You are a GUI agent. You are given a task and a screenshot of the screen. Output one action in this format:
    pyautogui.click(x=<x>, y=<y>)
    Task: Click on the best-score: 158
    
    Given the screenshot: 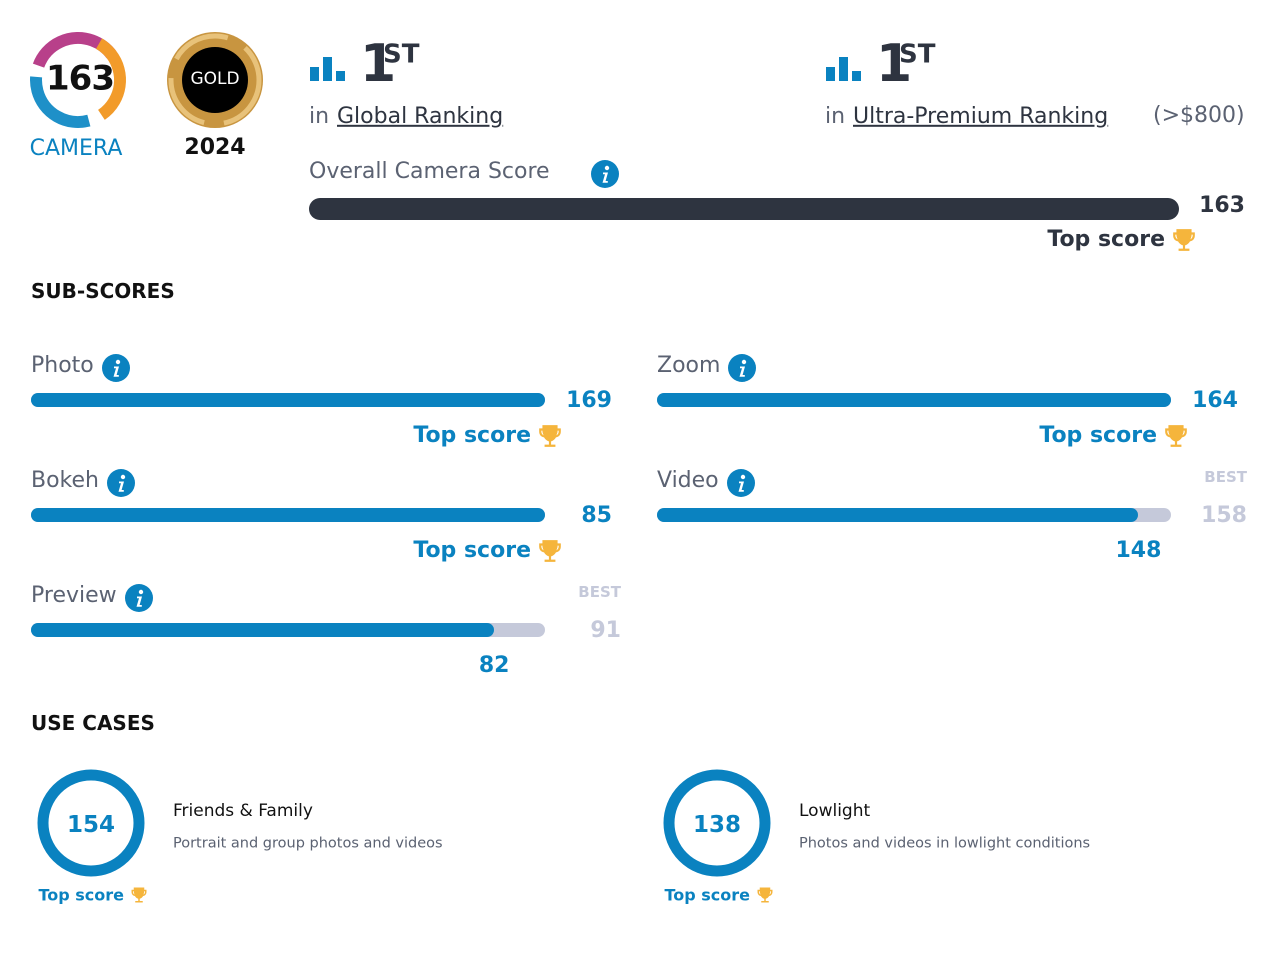 What is the action you would take?
    pyautogui.click(x=1224, y=515)
    